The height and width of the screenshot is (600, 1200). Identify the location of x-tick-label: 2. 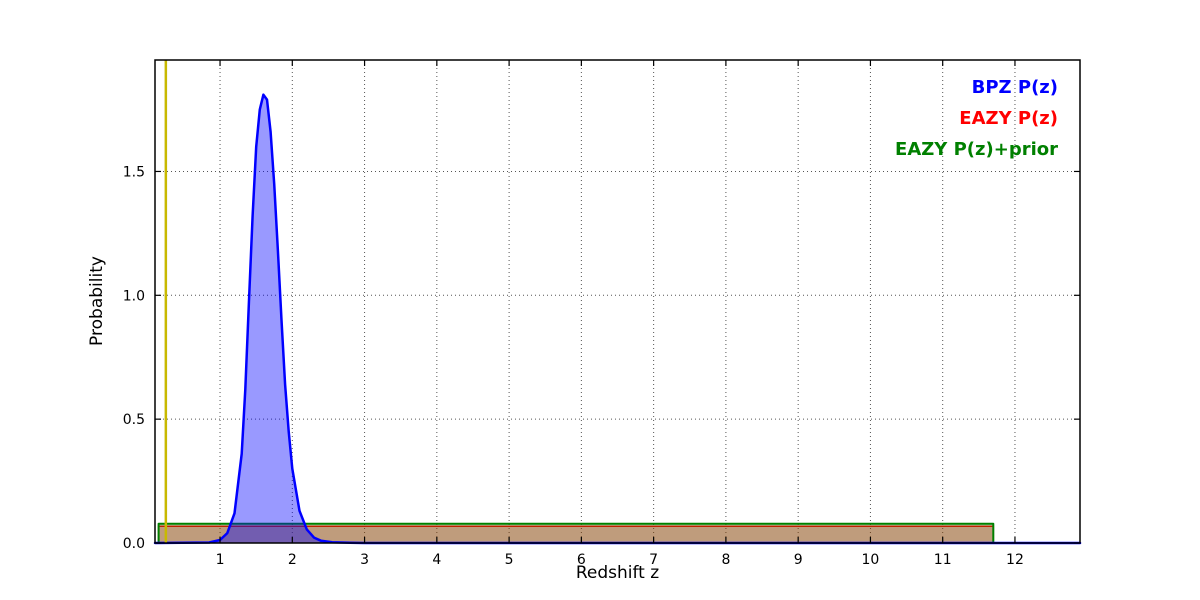
(292, 560).